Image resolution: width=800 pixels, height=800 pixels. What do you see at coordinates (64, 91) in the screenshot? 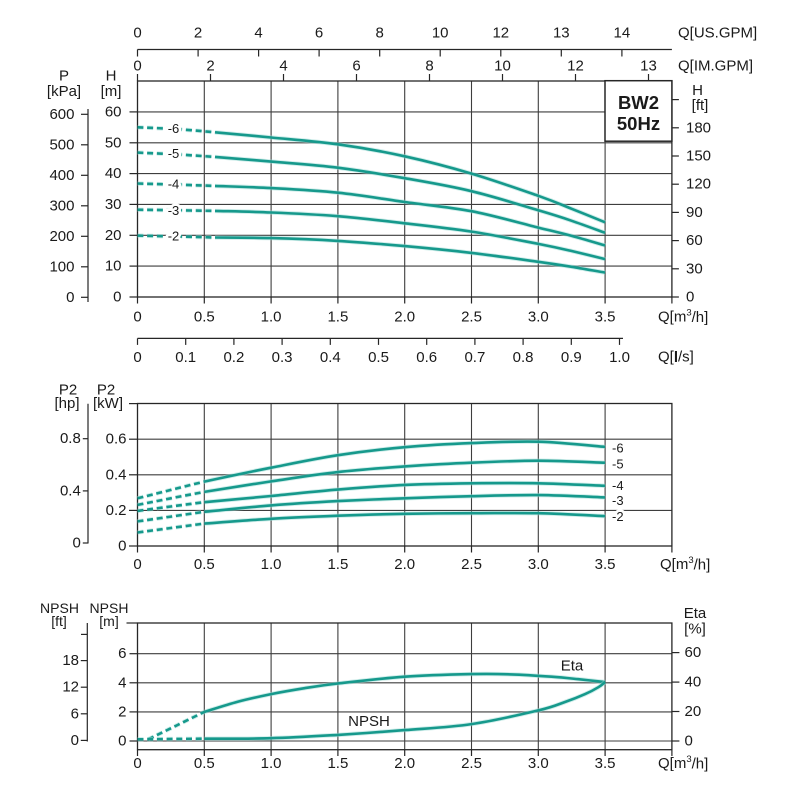
I see `svg-text: [kPa]` at bounding box center [64, 91].